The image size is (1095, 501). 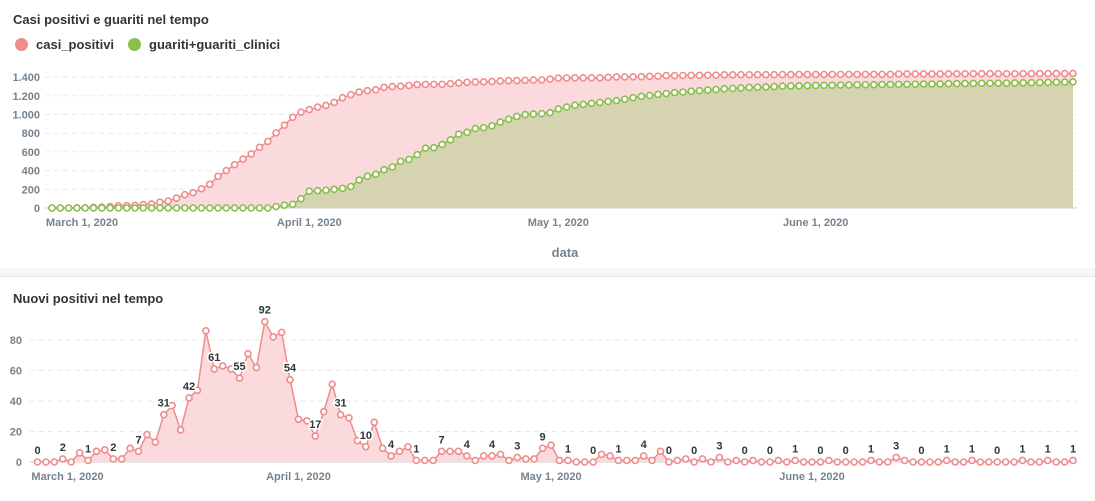 What do you see at coordinates (26, 116) in the screenshot?
I see `y-tick-label: 1.000` at bounding box center [26, 116].